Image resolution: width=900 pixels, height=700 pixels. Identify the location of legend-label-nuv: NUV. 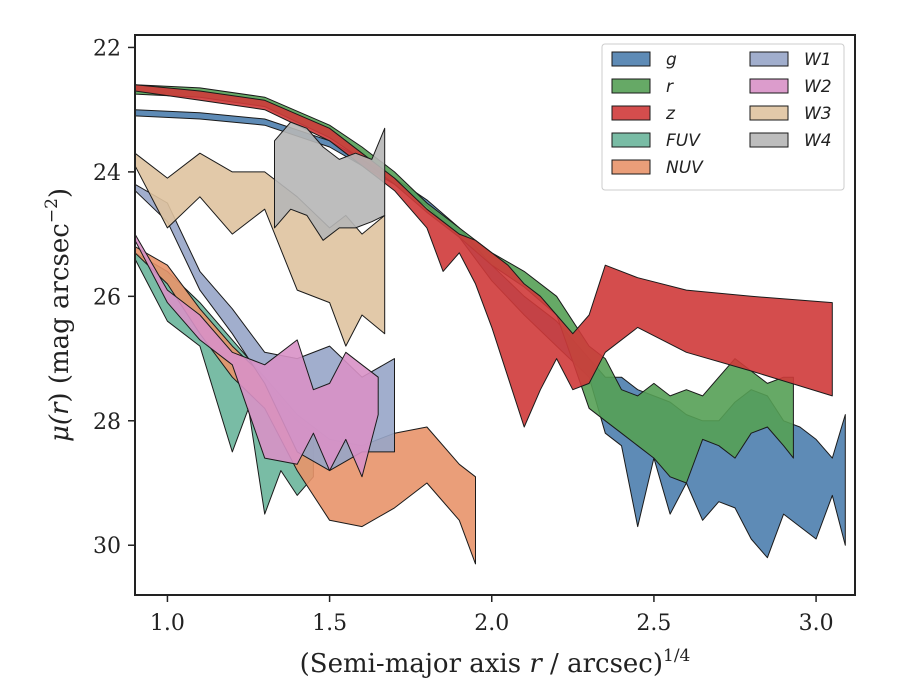
(685, 168).